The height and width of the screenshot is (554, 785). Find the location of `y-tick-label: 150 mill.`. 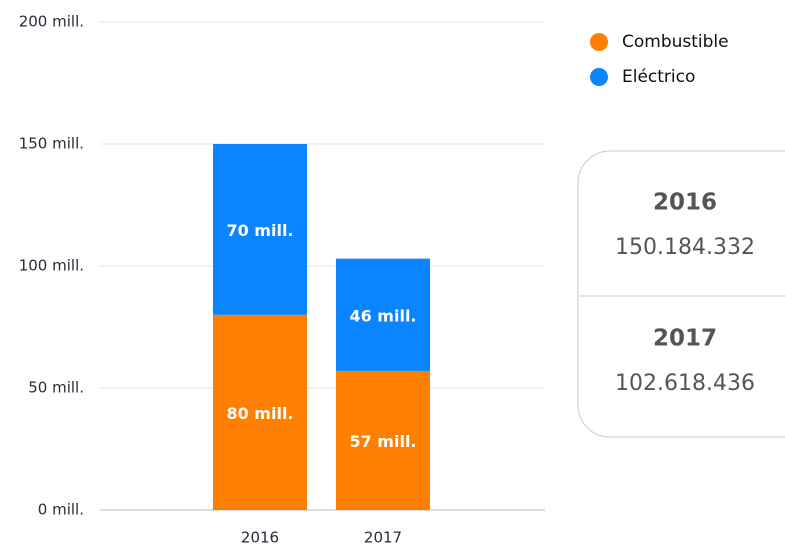

y-tick-label: 150 mill. is located at coordinates (51, 144).